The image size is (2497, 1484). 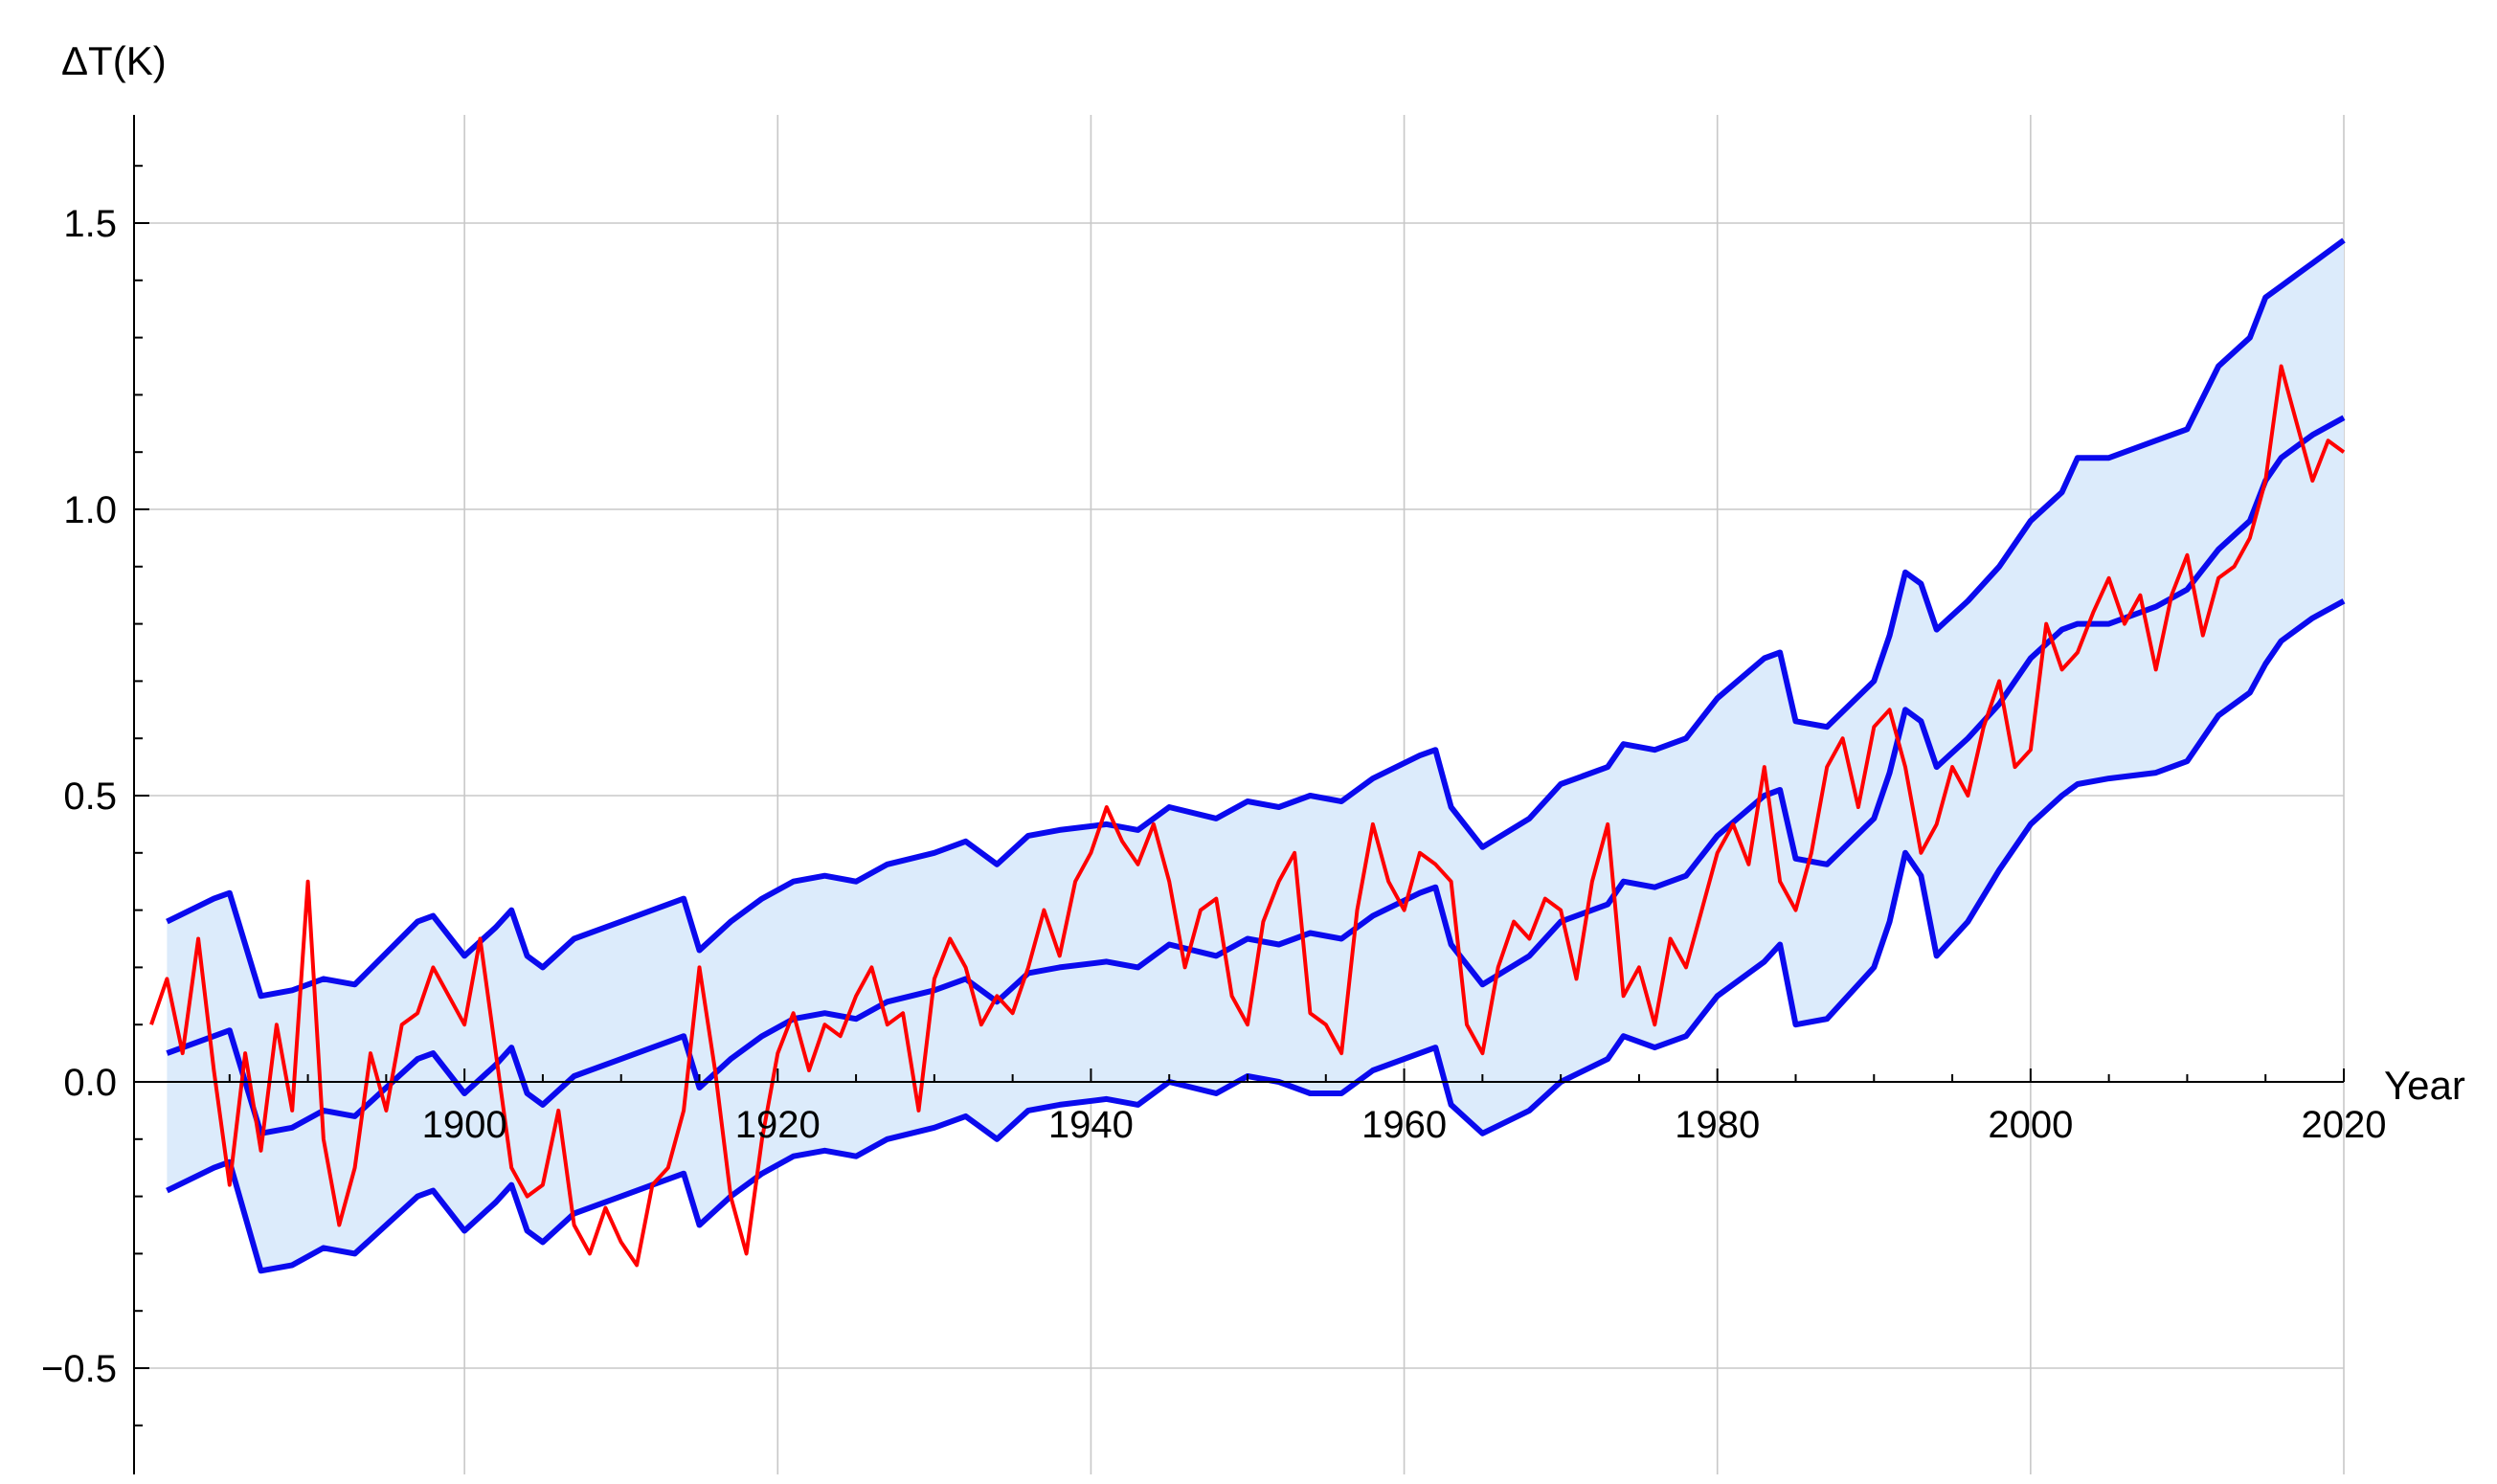 I want to click on y-tick-label: 0.5, so click(x=90, y=797).